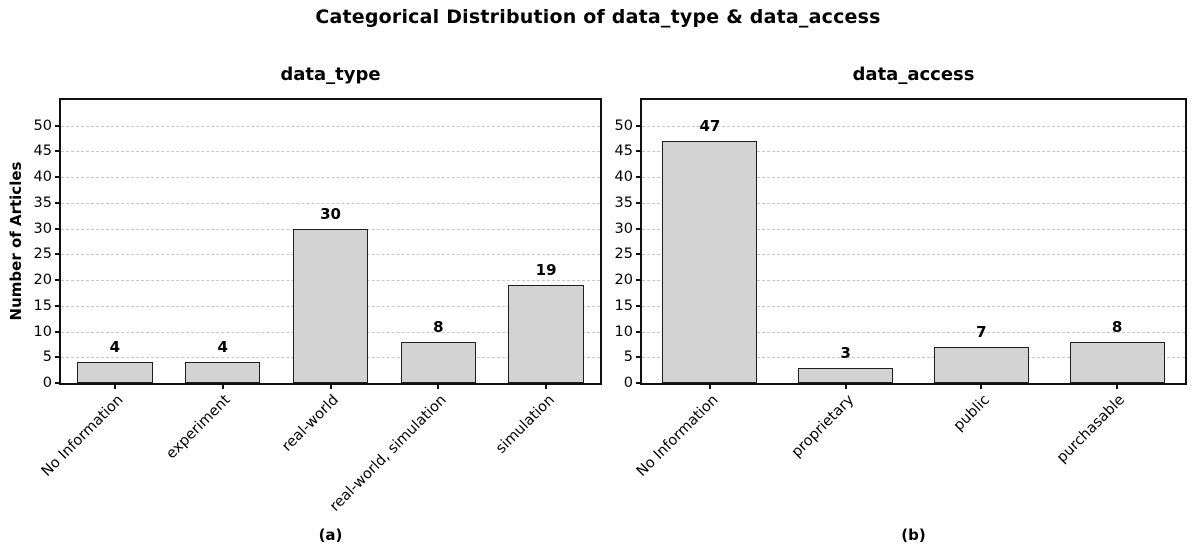 This screenshot has width=1196, height=557. Describe the element at coordinates (330, 213) in the screenshot. I see `bar-value-label: 30` at that location.